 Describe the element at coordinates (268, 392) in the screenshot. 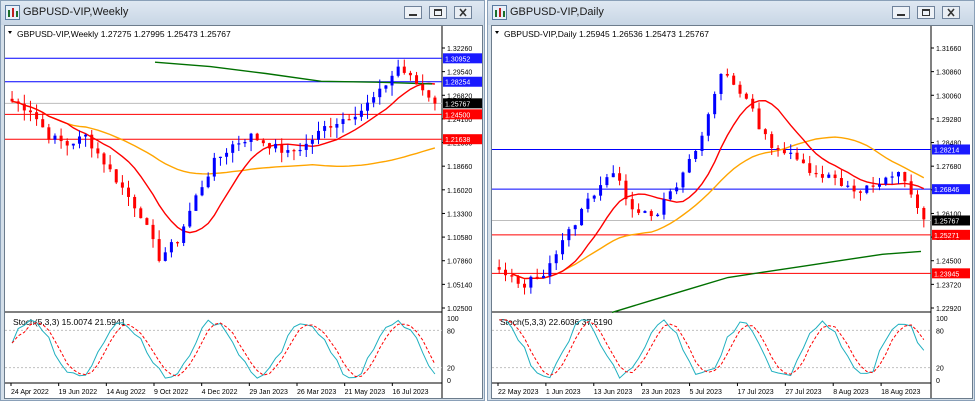

I see `time-axis-label: 29 Jan 2023` at that location.